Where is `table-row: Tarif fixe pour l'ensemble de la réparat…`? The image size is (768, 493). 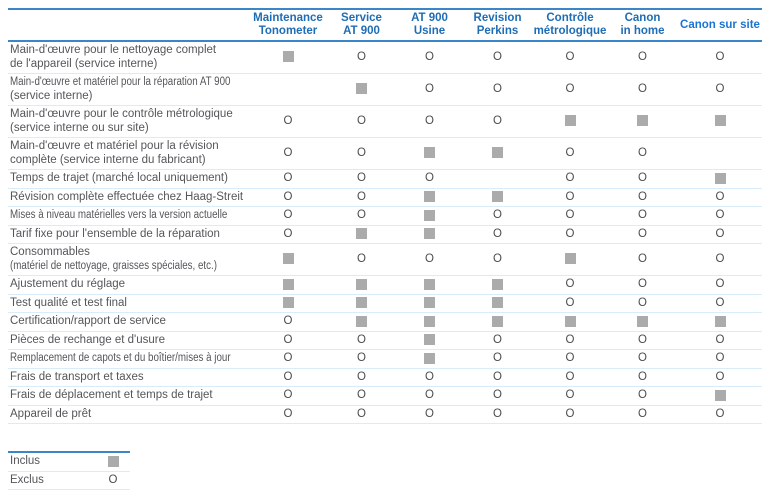 table-row: Tarif fixe pour l'ensemble de la réparat… is located at coordinates (385, 235).